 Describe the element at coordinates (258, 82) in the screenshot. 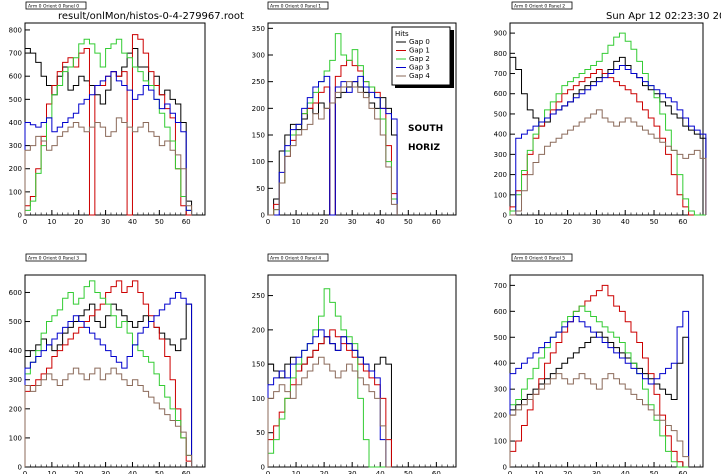

I see `y-tick-label: 250` at that location.